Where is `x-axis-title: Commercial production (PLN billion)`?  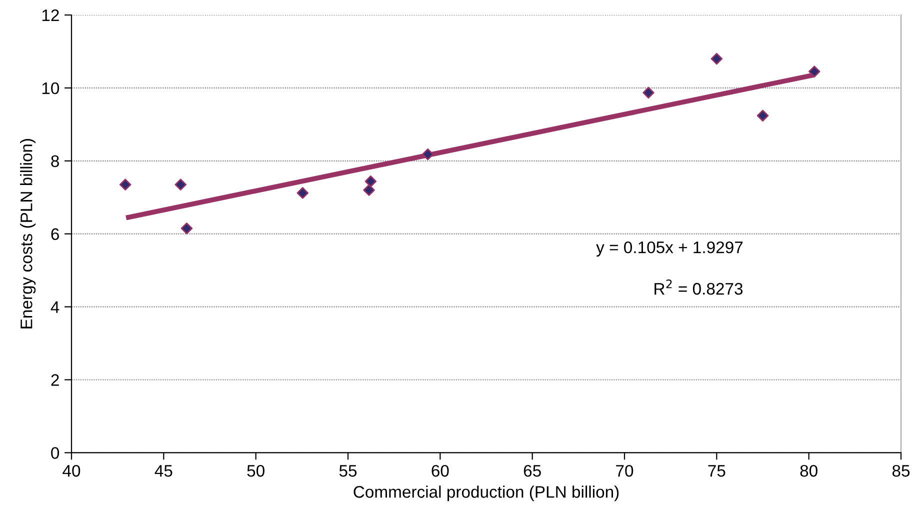 x-axis-title: Commercial production (PLN billion) is located at coordinates (486, 494).